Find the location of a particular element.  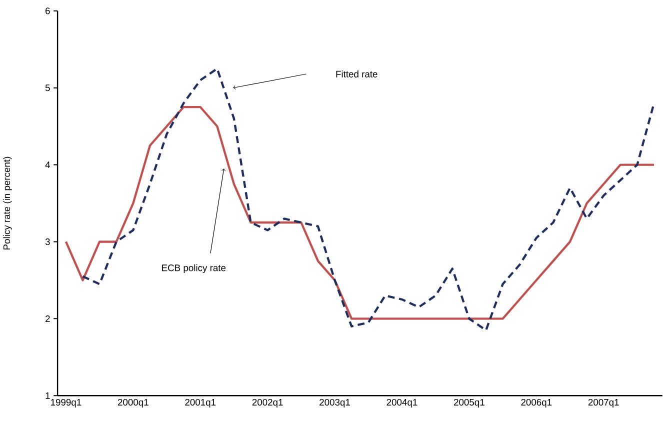

annotation: Fitted rate is located at coordinates (357, 74).